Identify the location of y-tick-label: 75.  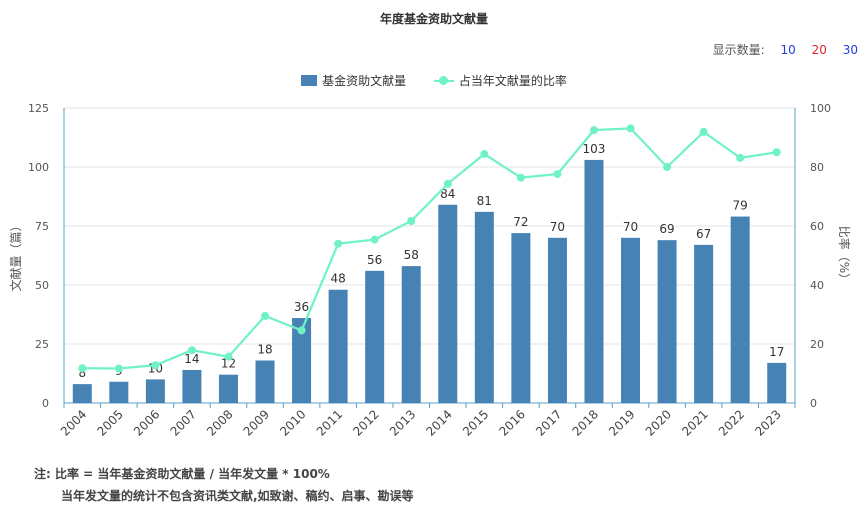
(42, 226).